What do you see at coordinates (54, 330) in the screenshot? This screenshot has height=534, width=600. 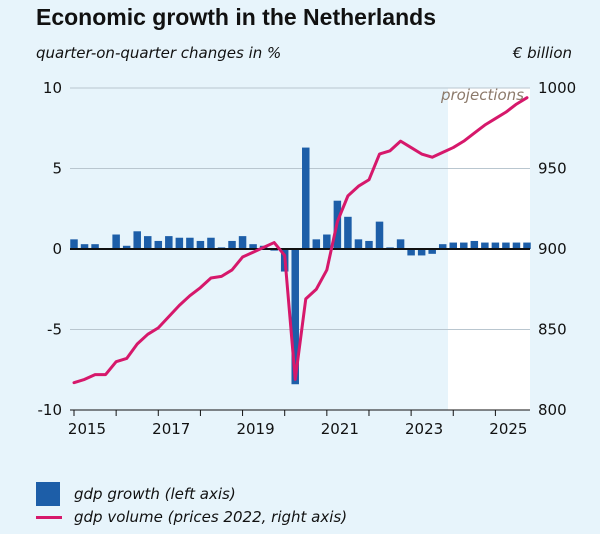 I see `left-tick-label: -5` at bounding box center [54, 330].